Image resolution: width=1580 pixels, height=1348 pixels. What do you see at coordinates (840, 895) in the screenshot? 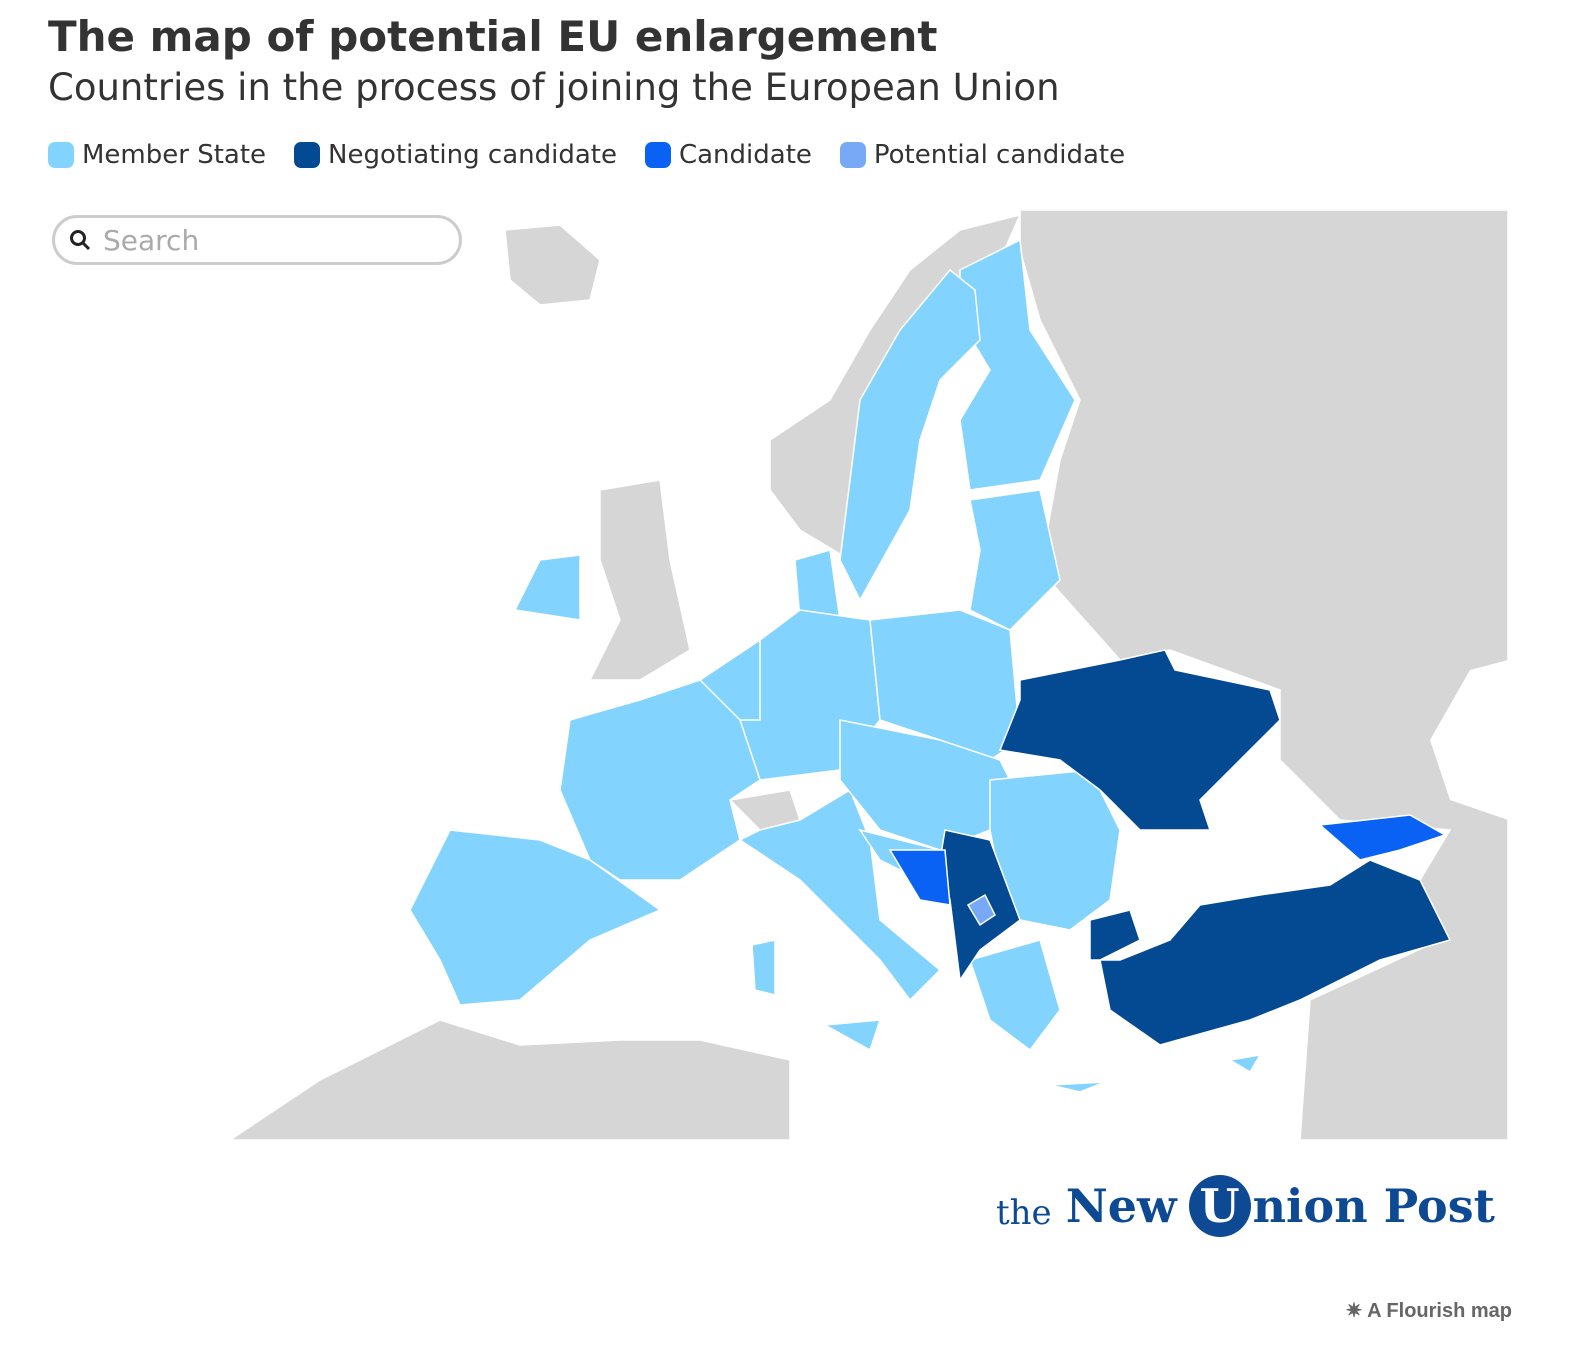
I see `italy` at bounding box center [840, 895].